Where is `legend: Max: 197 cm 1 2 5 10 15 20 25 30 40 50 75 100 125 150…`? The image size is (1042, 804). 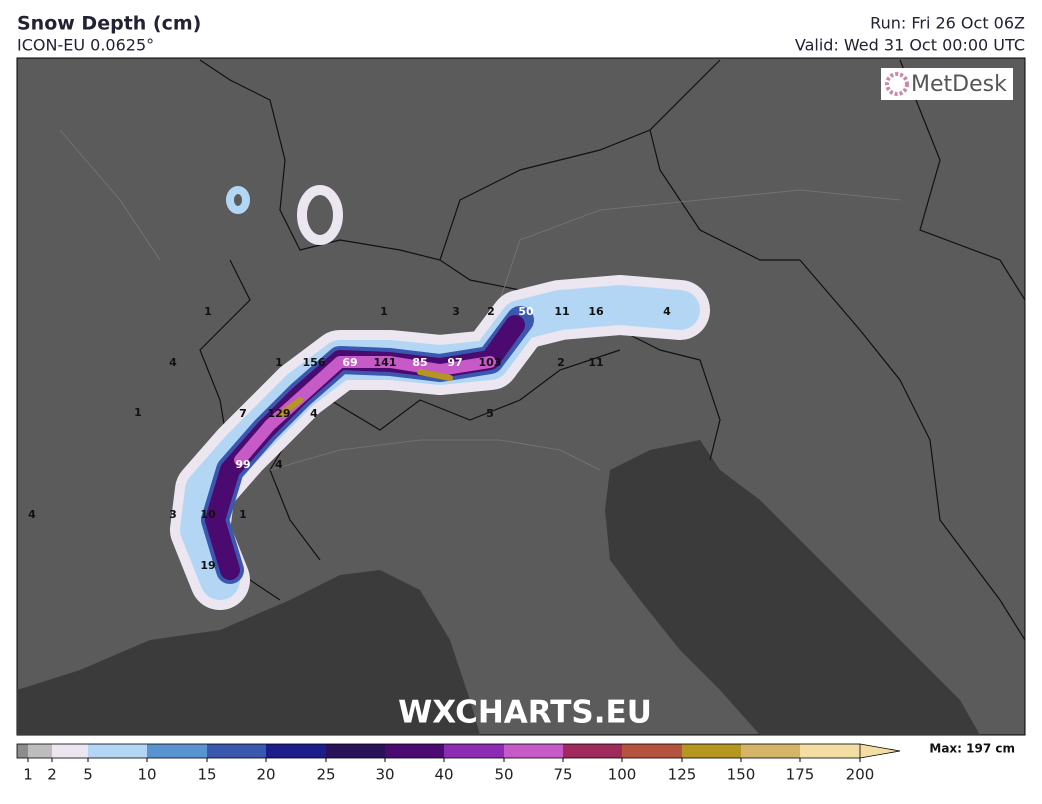 legend: Max: 197 cm 1 2 5 10 15 20 25 30 40 50 75 100 125 150… is located at coordinates (515, 763).